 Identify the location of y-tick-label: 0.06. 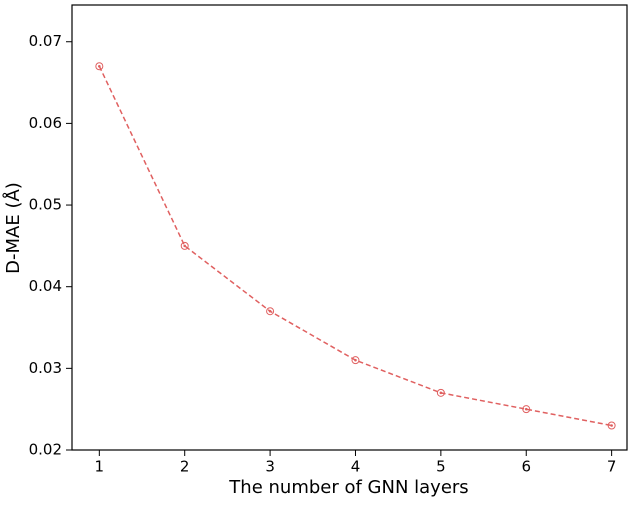
(45, 123).